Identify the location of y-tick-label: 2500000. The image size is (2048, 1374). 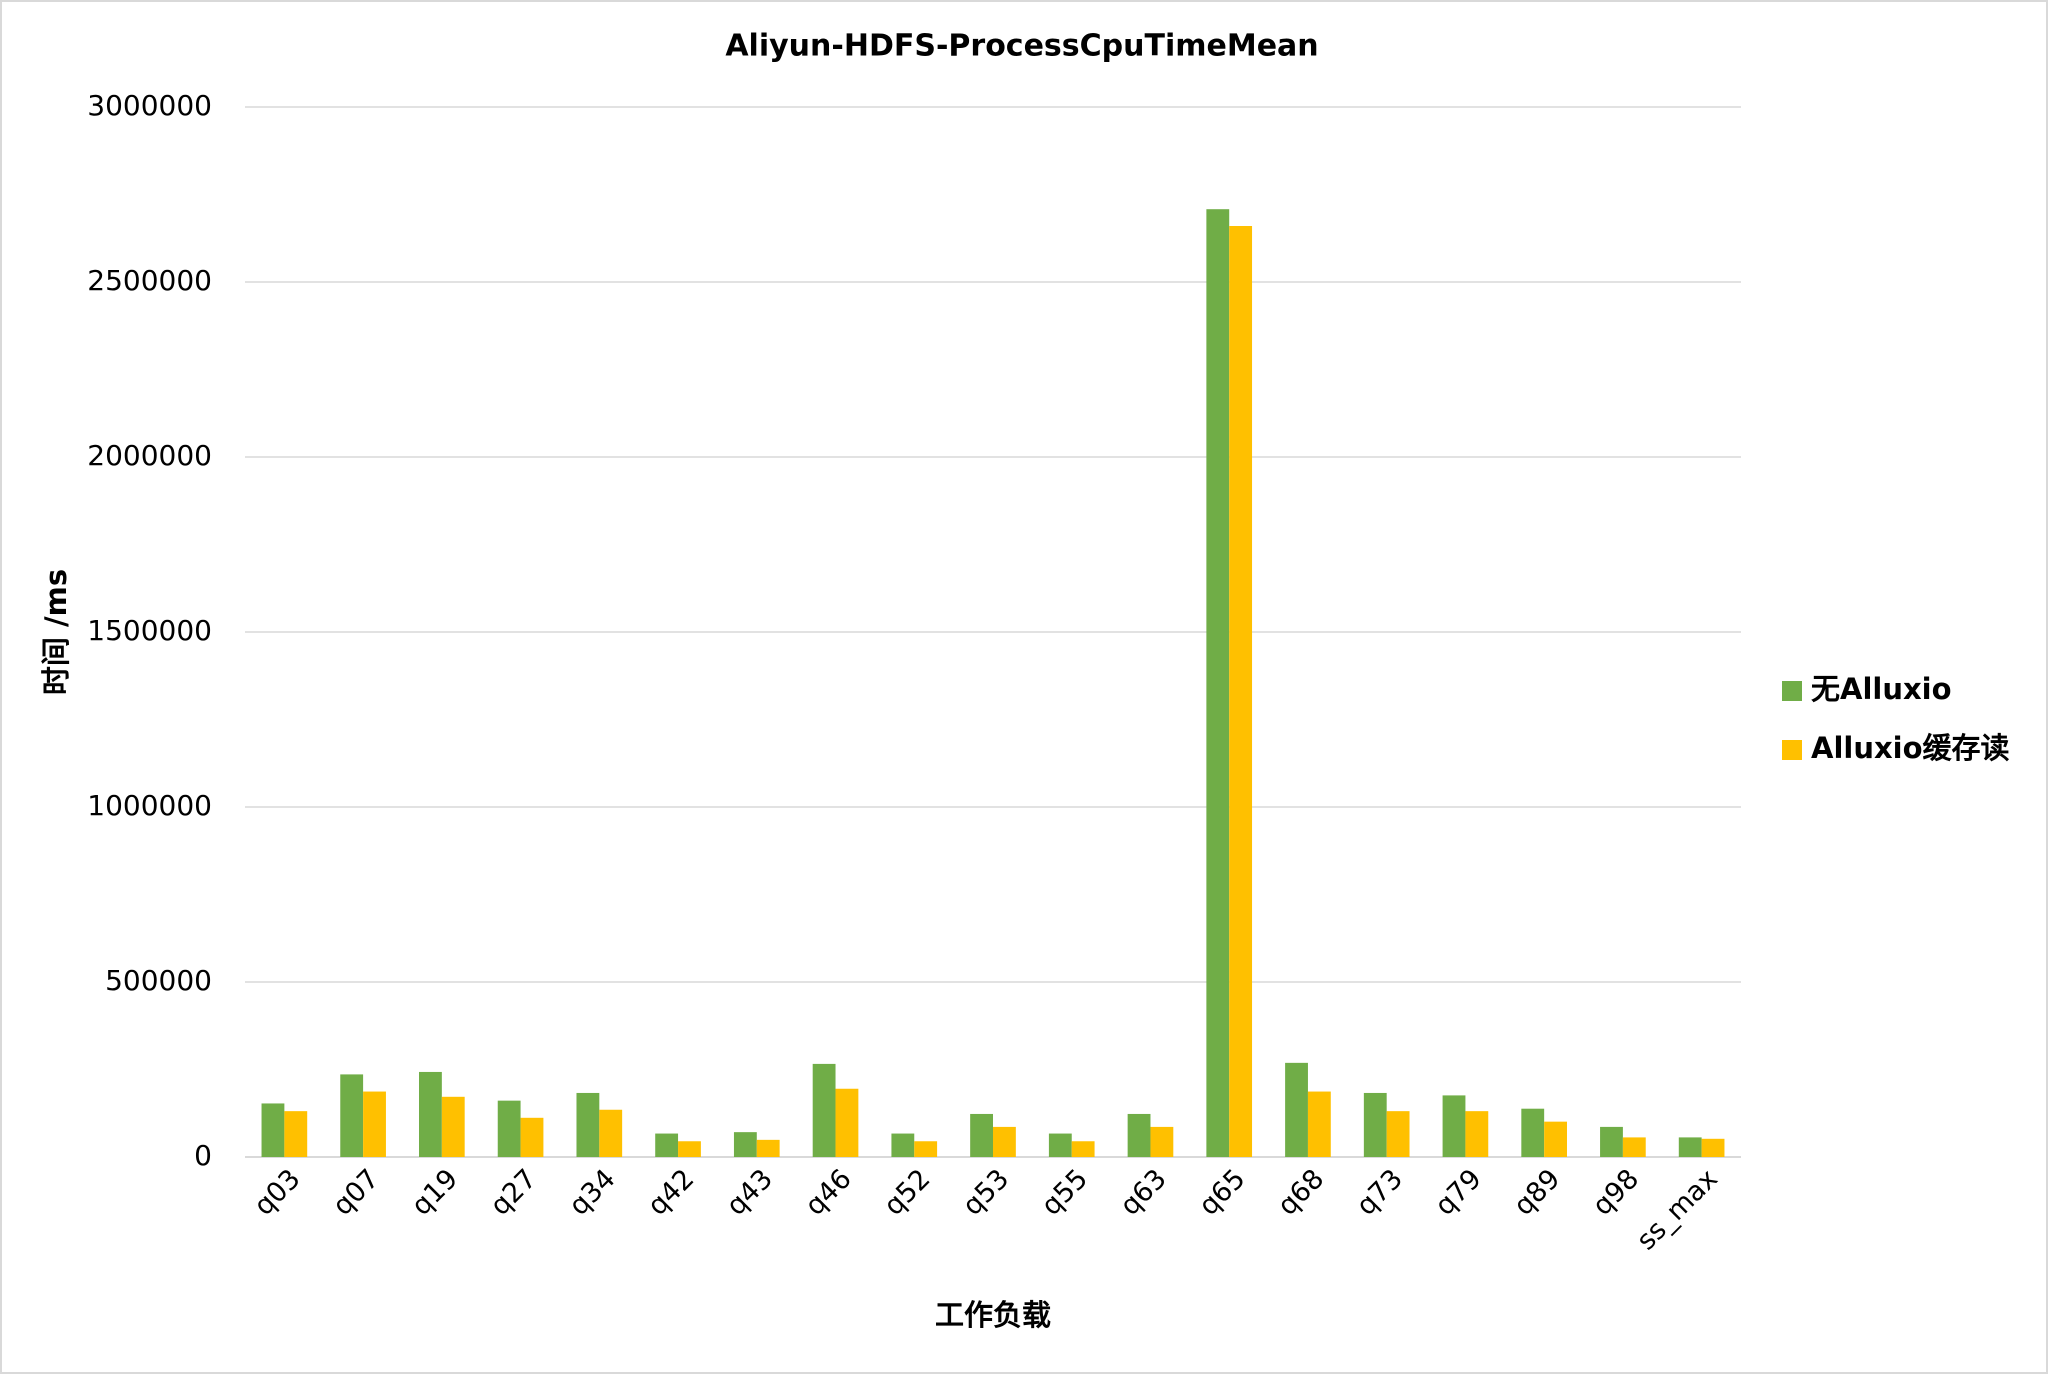
(149, 280).